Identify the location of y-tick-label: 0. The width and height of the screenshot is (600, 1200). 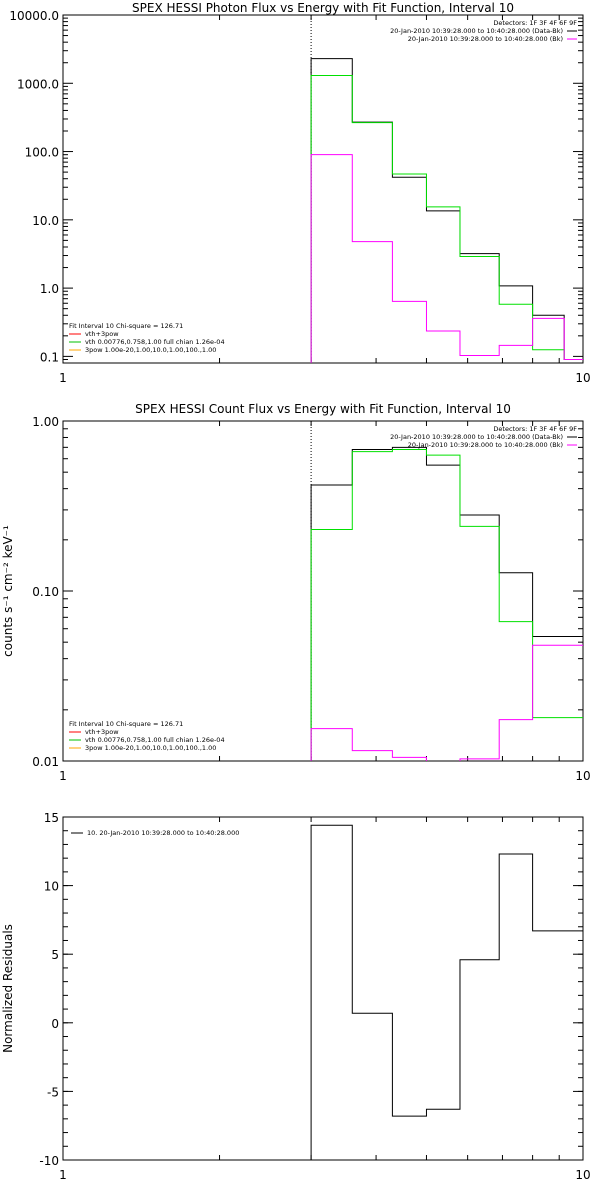
(55, 1024).